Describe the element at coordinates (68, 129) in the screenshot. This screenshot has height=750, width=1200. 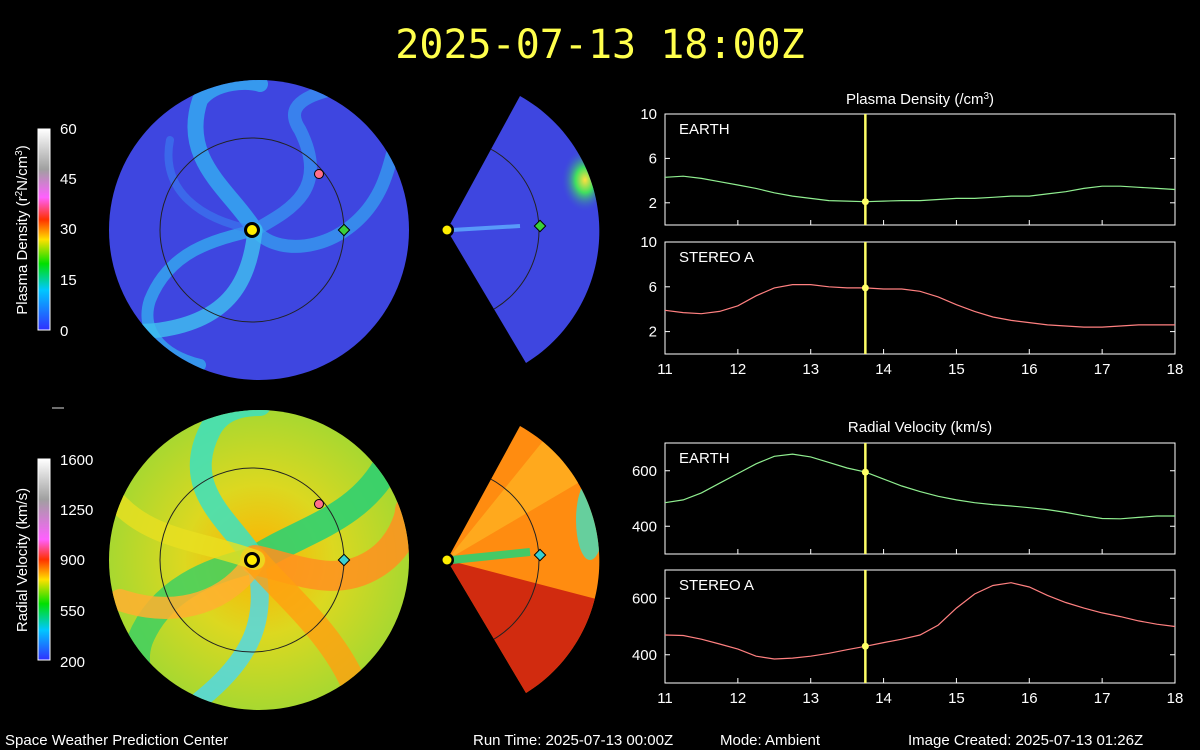
I see `density-tick-60: 60` at that location.